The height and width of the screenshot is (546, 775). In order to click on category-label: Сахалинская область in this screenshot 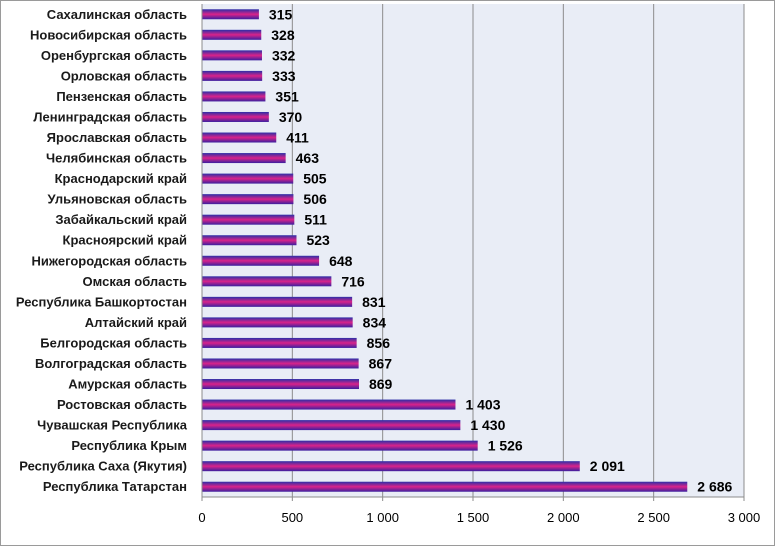, I will do `click(117, 14)`.